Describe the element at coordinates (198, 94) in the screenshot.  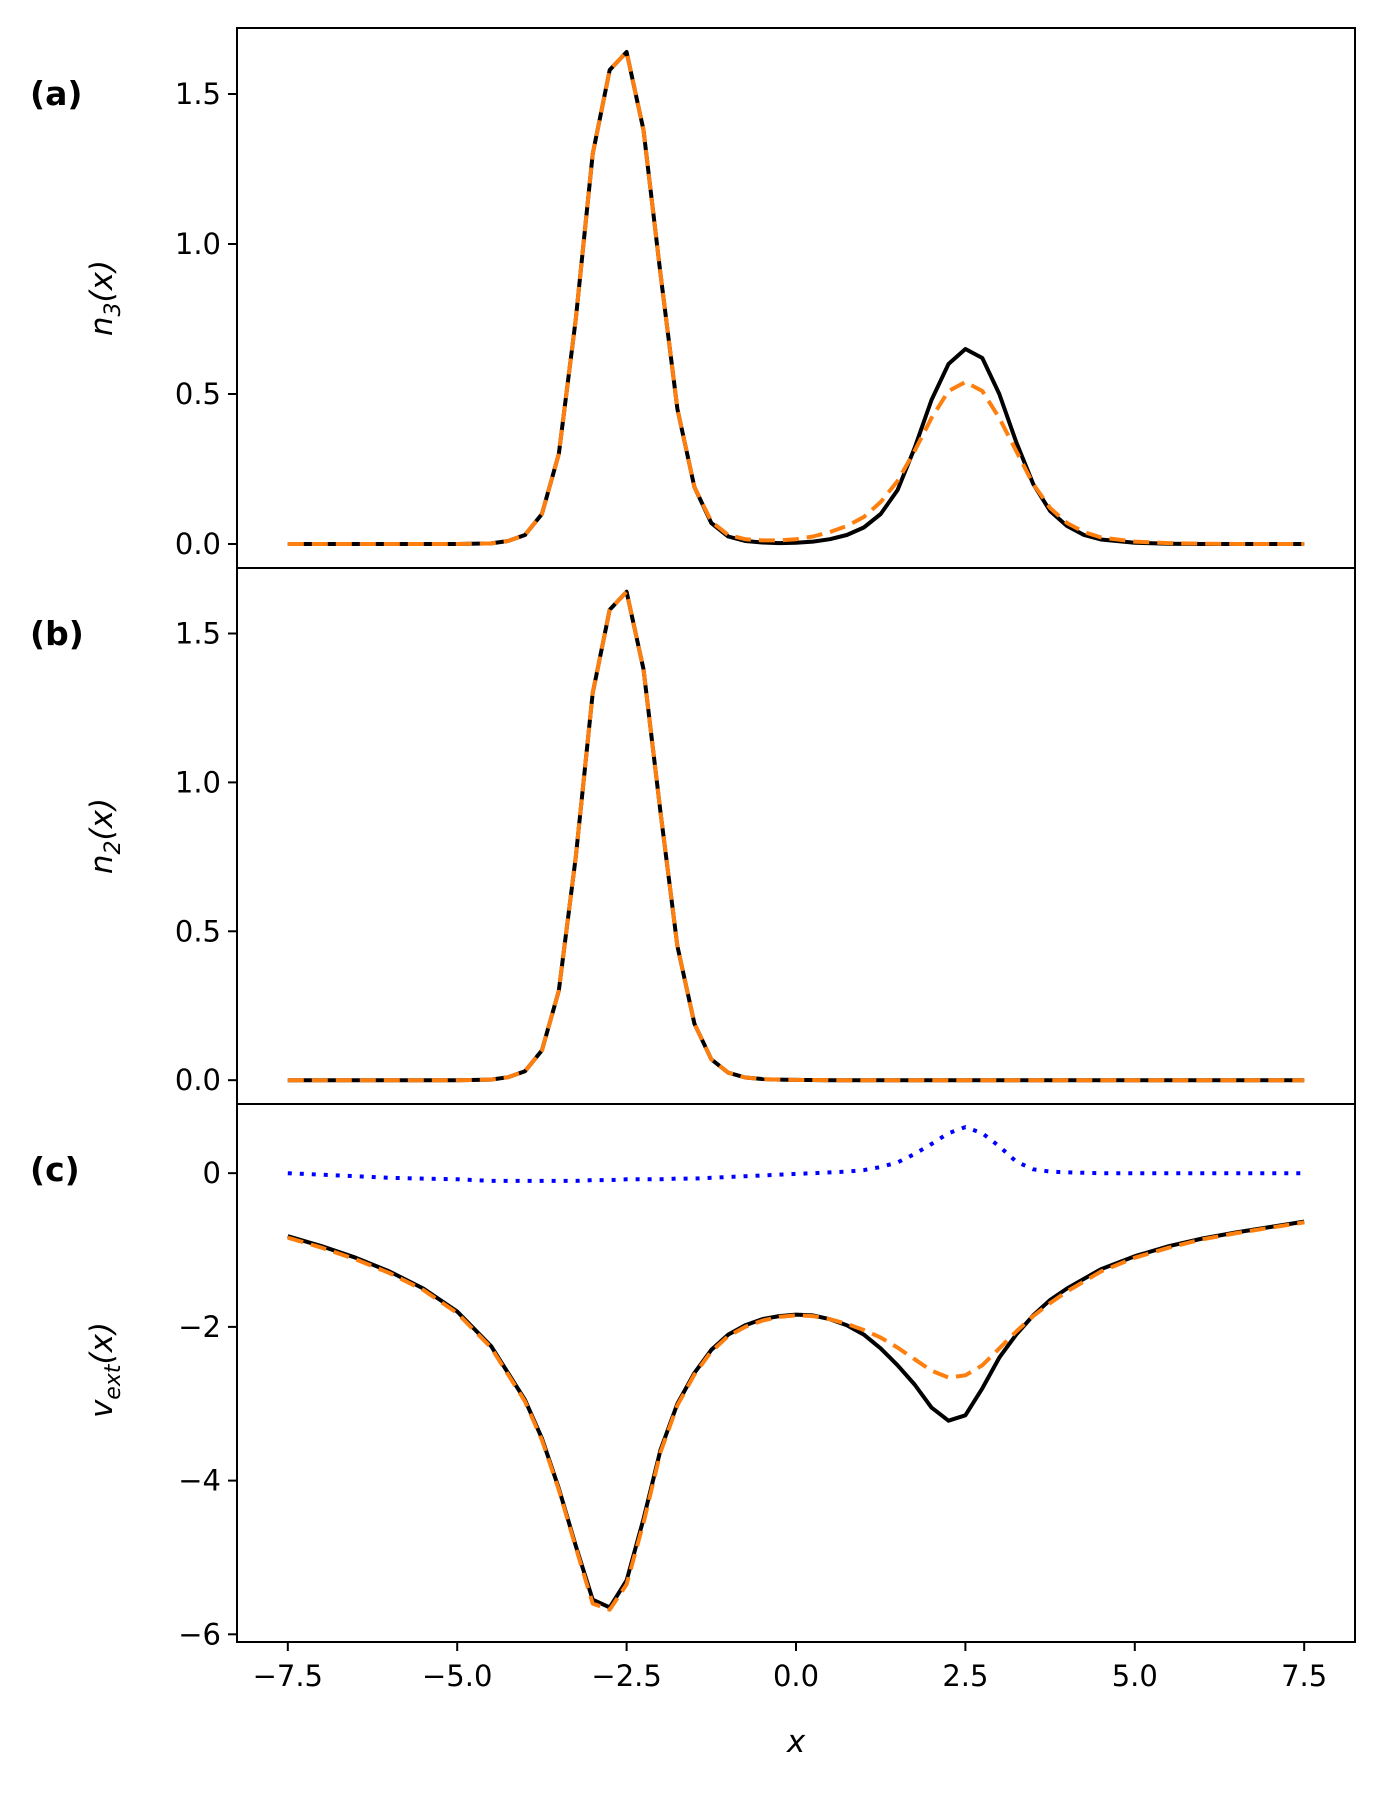
I see `panel-a-ytick-label: 1.5` at that location.